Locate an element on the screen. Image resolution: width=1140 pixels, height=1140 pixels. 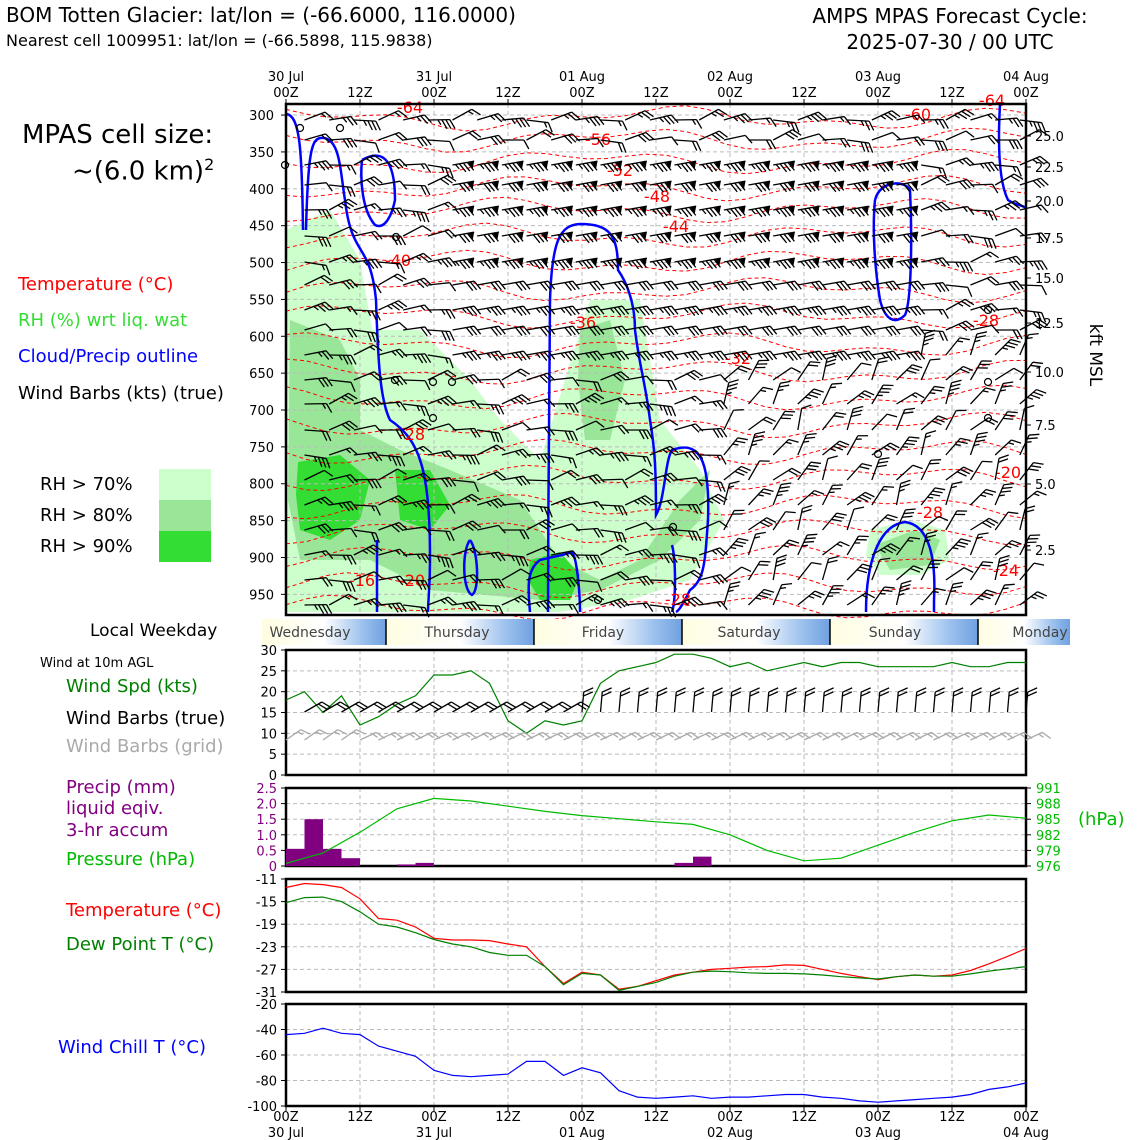
panel-tick-label: 30 is located at coordinates (268, 651).